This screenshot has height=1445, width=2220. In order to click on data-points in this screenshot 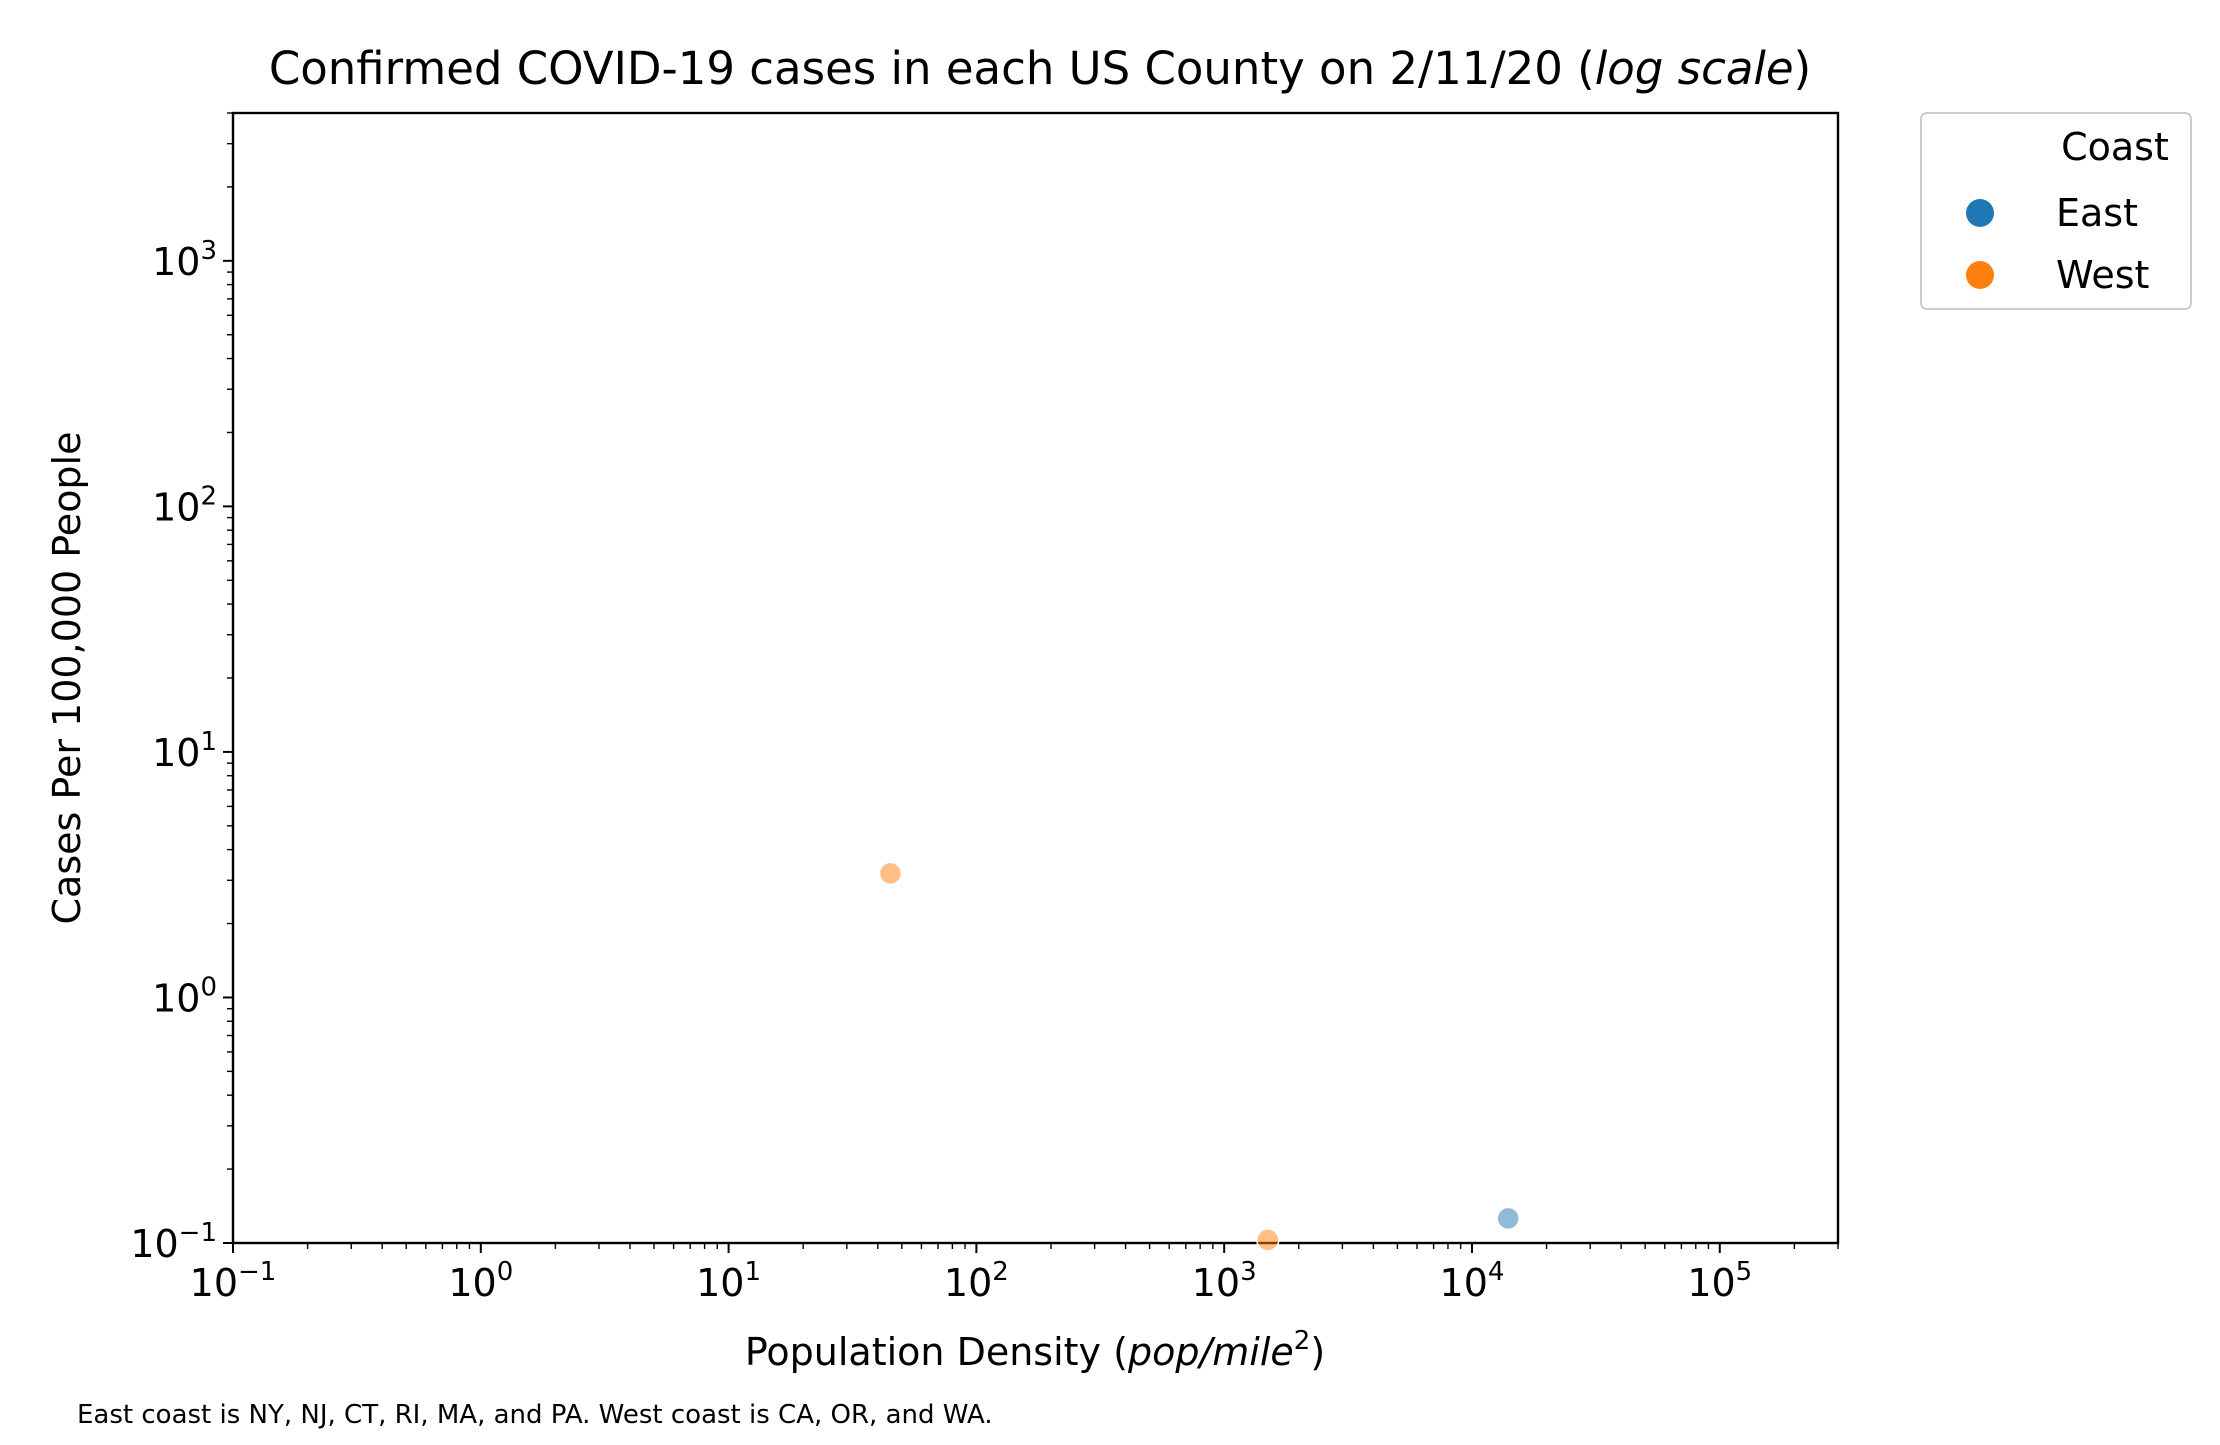, I will do `click(1199, 1056)`.